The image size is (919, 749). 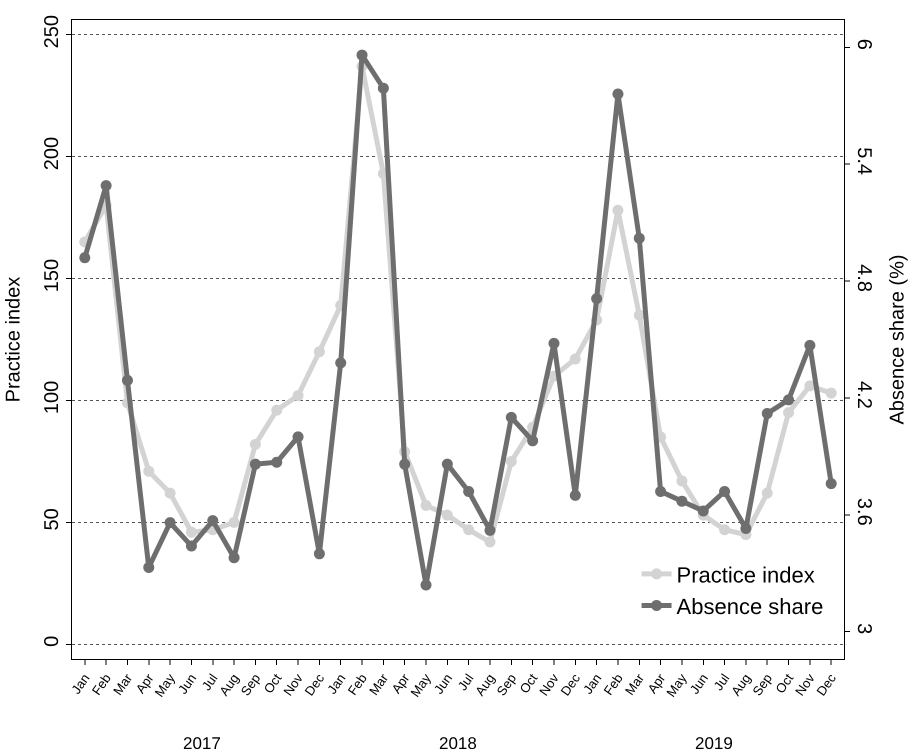 I want to click on y2-axis-title: Absence share (%), so click(x=897, y=339).